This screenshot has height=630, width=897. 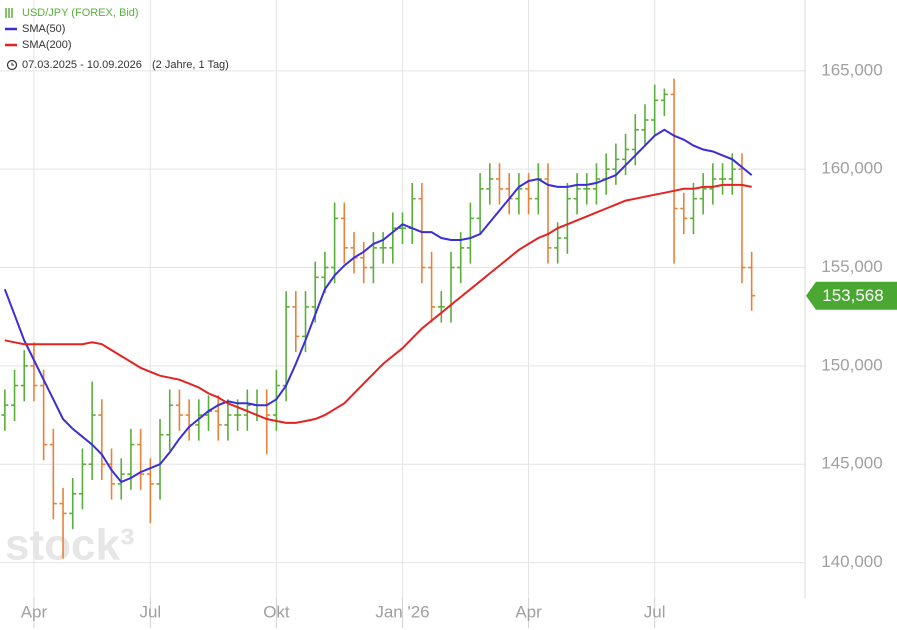 I want to click on clock-hand, so click(x=12, y=64).